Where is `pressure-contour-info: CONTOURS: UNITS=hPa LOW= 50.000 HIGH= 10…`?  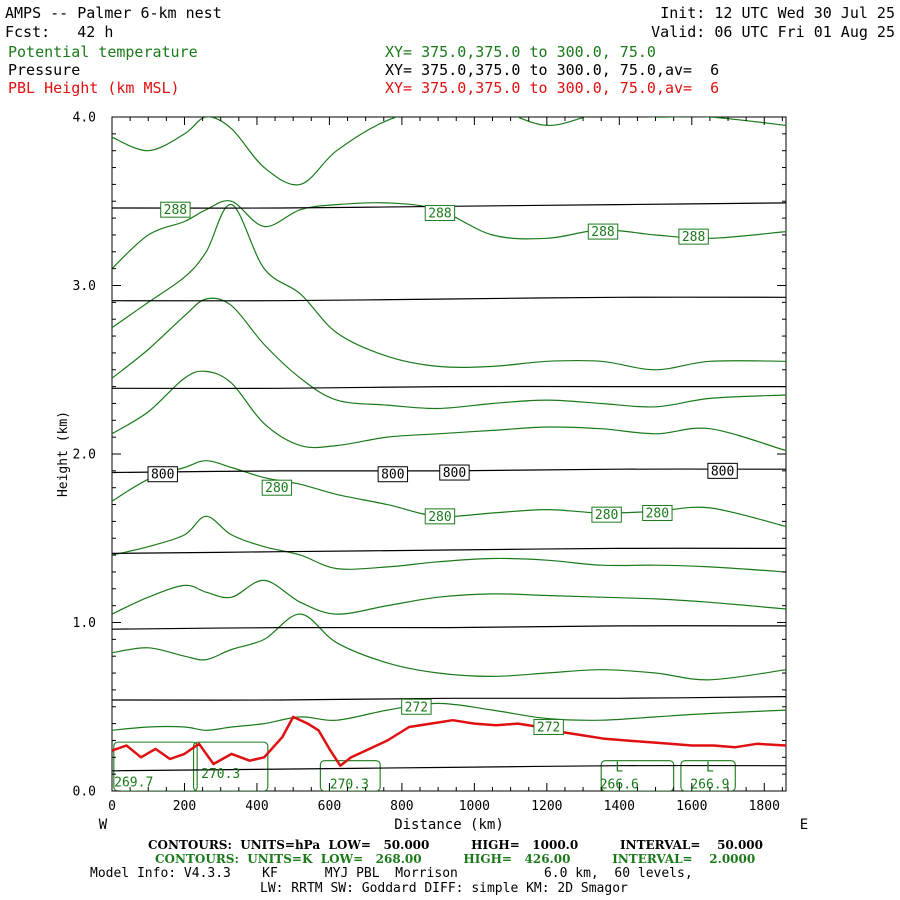
pressure-contour-info: CONTOURS: UNITS=hPa LOW= 50.000 HIGH= 10… is located at coordinates (456, 845).